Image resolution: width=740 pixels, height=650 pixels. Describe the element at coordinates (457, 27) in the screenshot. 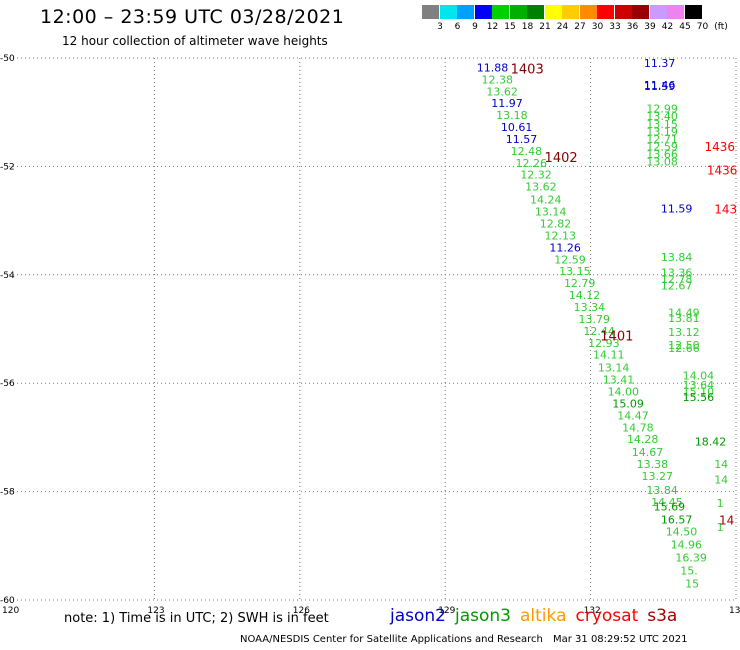

I see `scale-label: 6` at that location.